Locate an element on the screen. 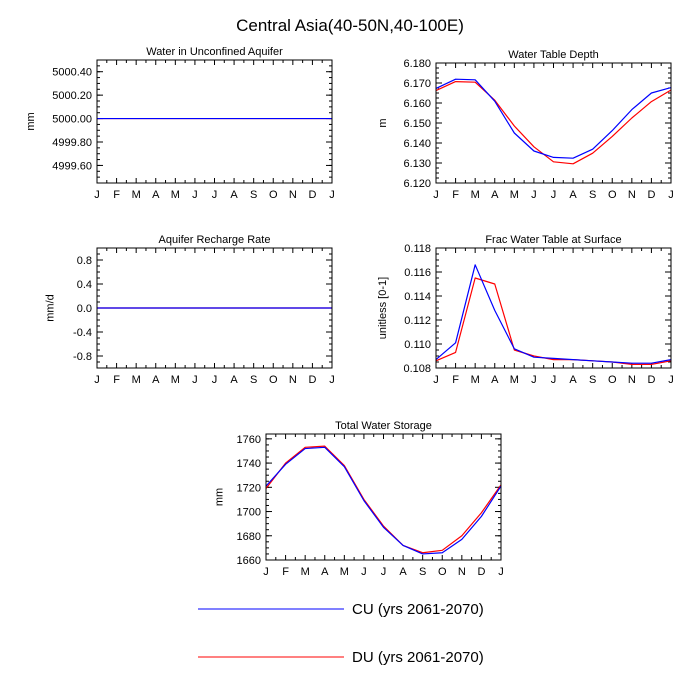  y-tick-label: 0.4 is located at coordinates (84, 285).